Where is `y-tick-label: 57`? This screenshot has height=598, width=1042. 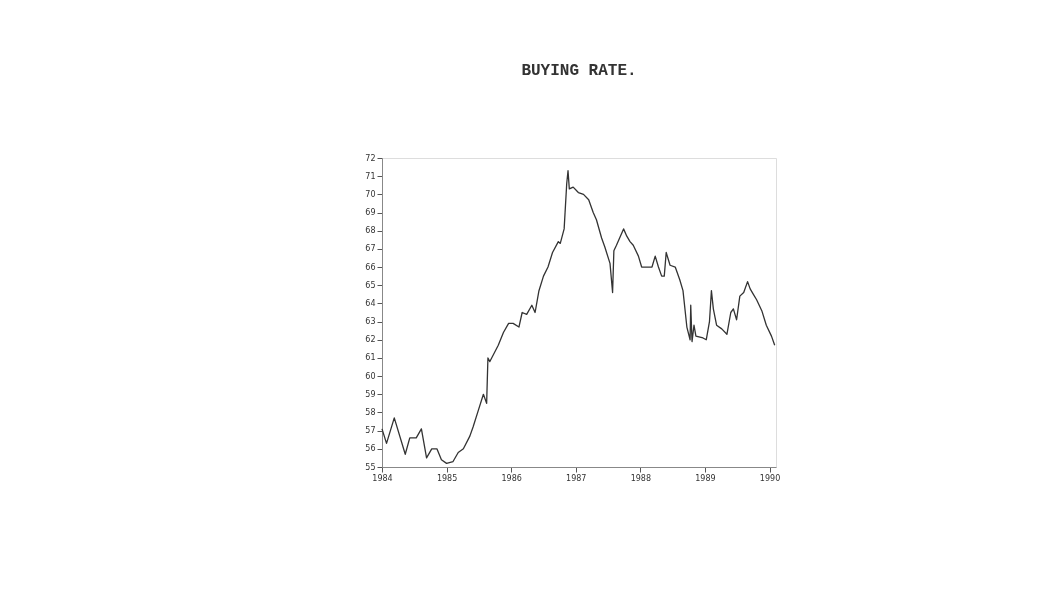 y-tick-label: 57 is located at coordinates (370, 431).